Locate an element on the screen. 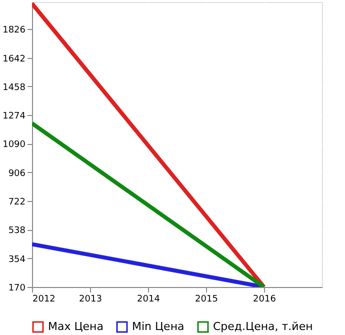 The width and height of the screenshot is (345, 335). x-tick-label: 2016 is located at coordinates (264, 299).